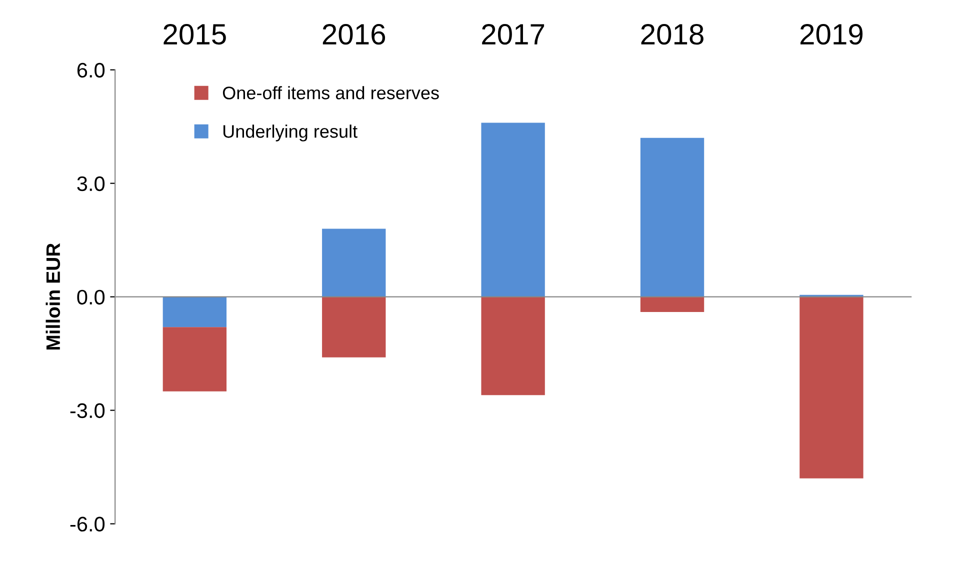 This screenshot has height=582, width=959. I want to click on y-tick-label: 6.0, so click(91, 70).